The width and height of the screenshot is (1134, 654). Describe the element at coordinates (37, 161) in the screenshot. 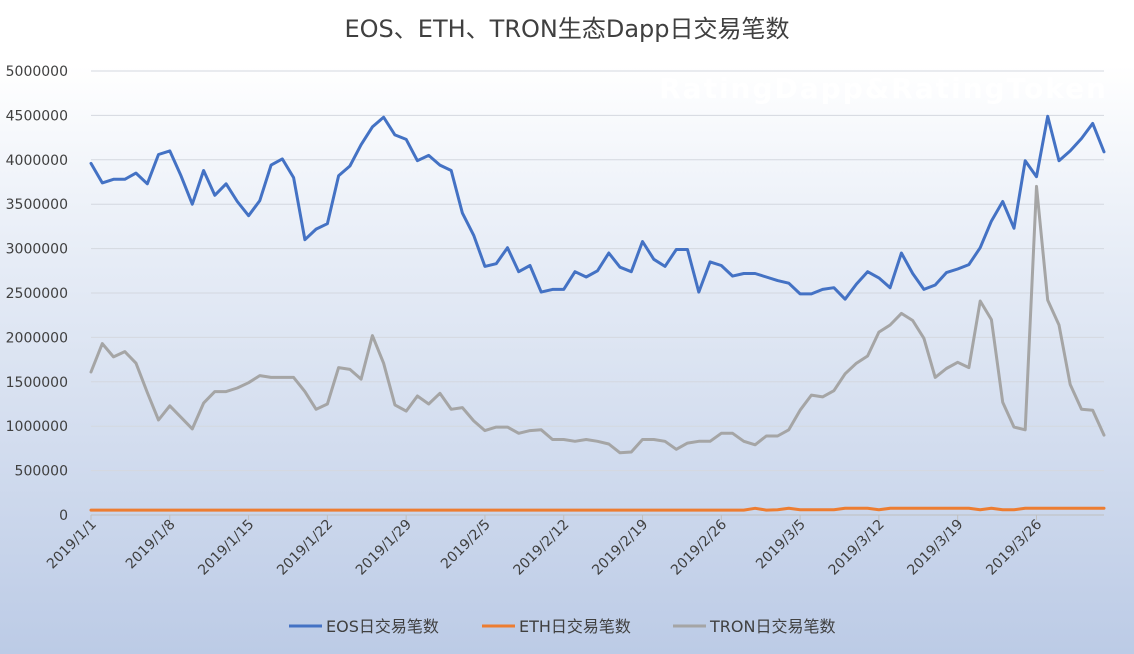

I see `y-tick-label: 4000000` at that location.